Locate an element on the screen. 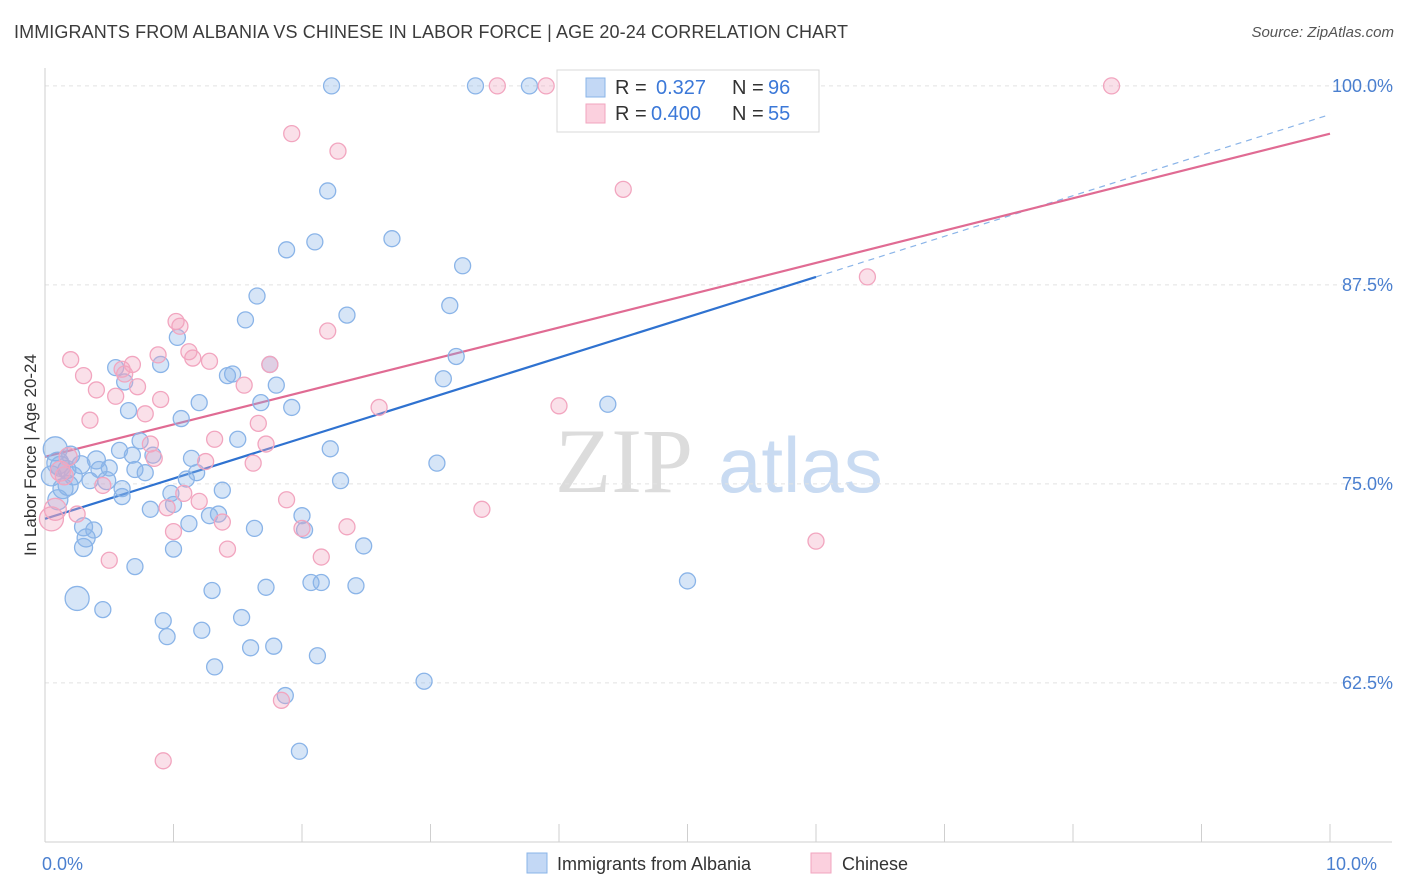 This screenshot has width=1406, height=892. x-tick-max: 10.0% is located at coordinates (1351, 864).